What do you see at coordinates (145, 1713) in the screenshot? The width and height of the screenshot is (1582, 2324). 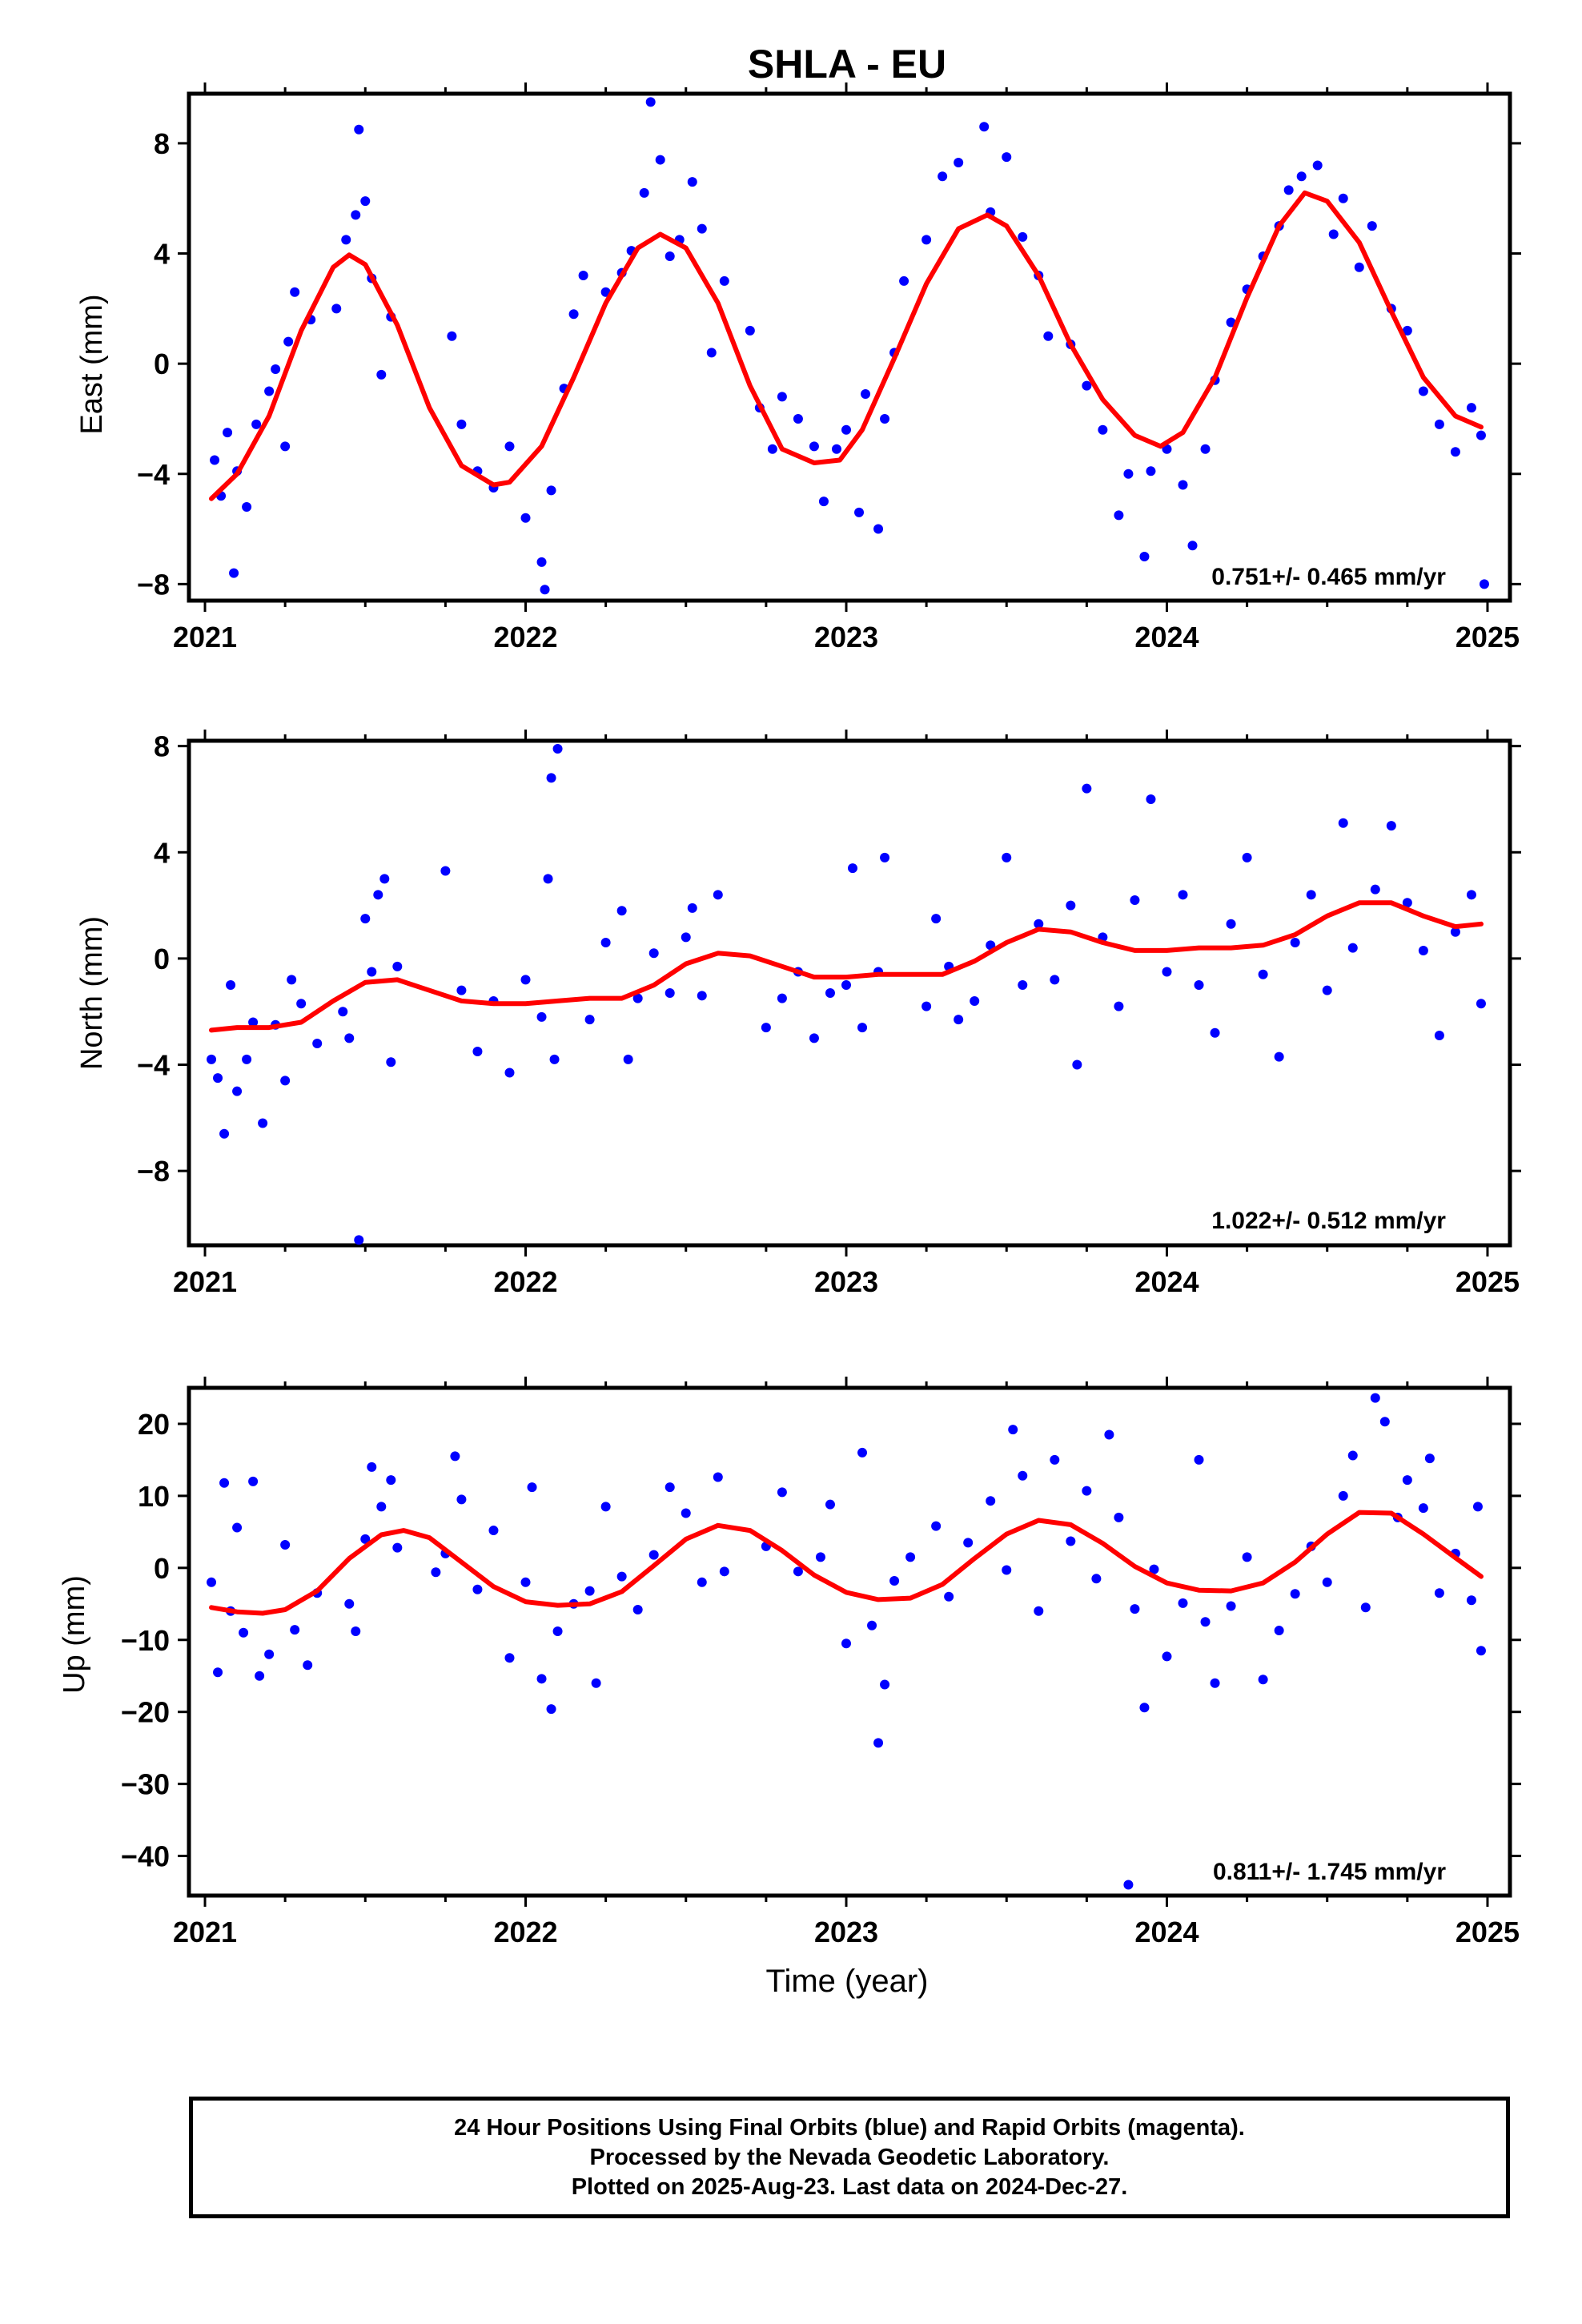 I see `up-y-tick-label: −20` at bounding box center [145, 1713].